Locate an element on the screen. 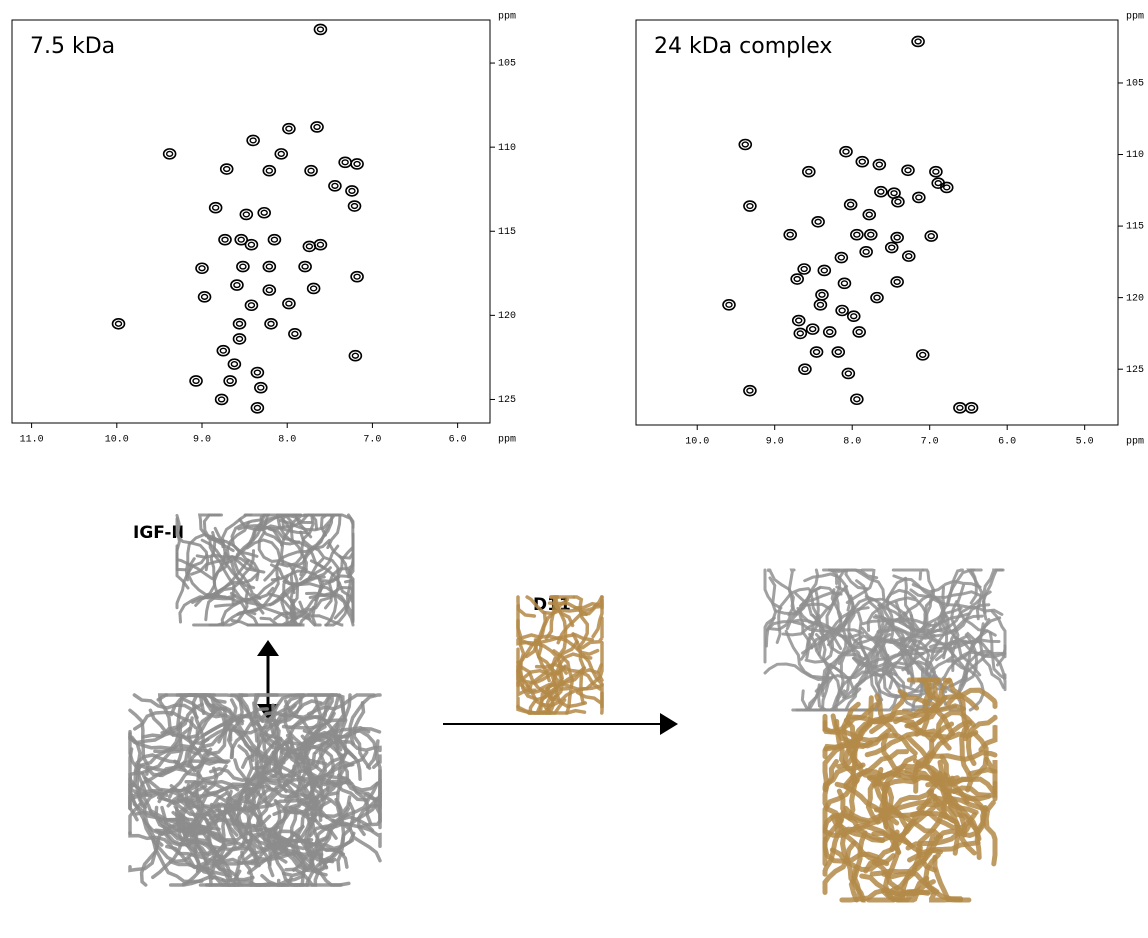 The image size is (1148, 938). chart-title: 7.5 kDa is located at coordinates (72, 46).